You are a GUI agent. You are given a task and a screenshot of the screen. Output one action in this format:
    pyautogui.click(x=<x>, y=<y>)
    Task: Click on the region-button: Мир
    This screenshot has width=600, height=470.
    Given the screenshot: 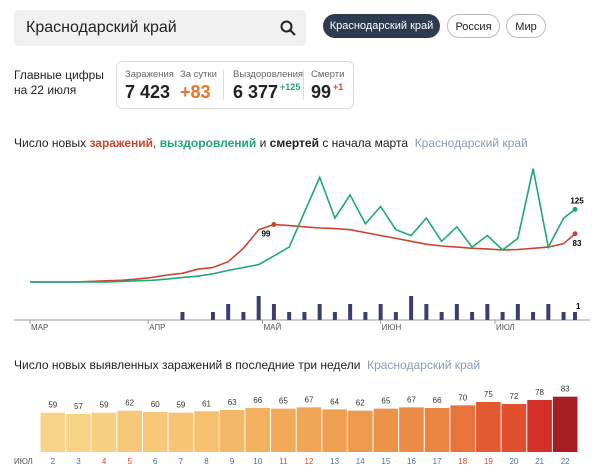 What is the action you would take?
    pyautogui.click(x=526, y=26)
    